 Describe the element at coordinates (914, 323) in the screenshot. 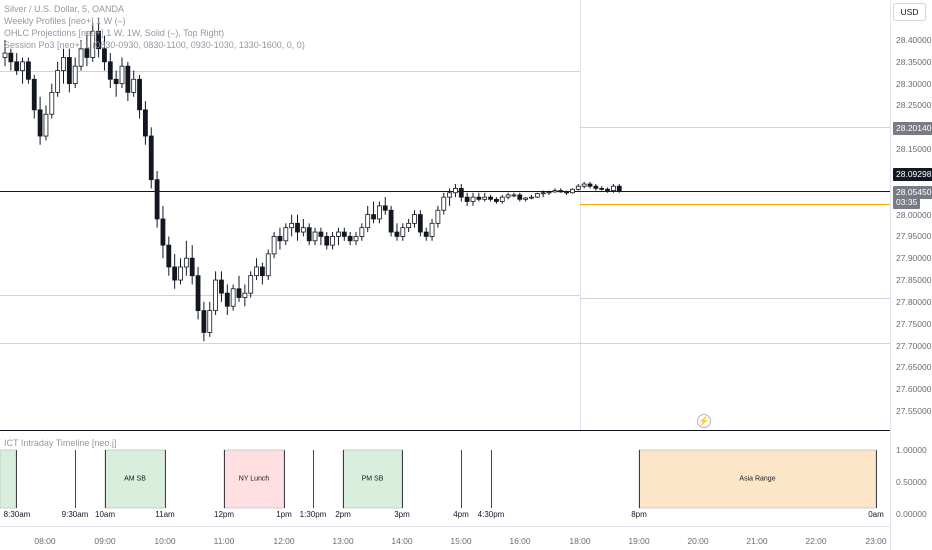

I see `price-tick: 27.75000` at that location.